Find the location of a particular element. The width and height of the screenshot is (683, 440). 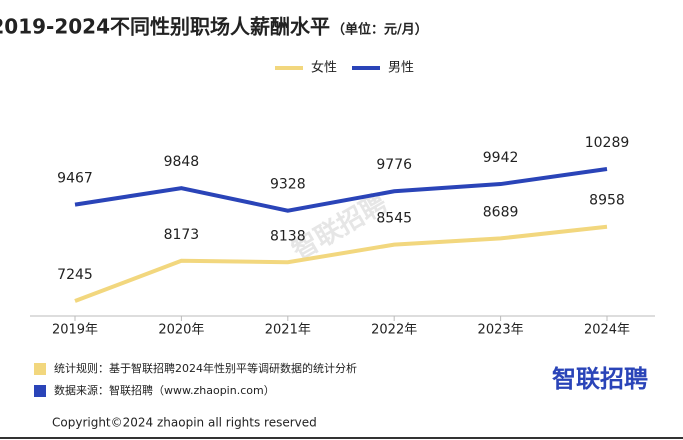

x-tick-label: 2023年 is located at coordinates (501, 330).